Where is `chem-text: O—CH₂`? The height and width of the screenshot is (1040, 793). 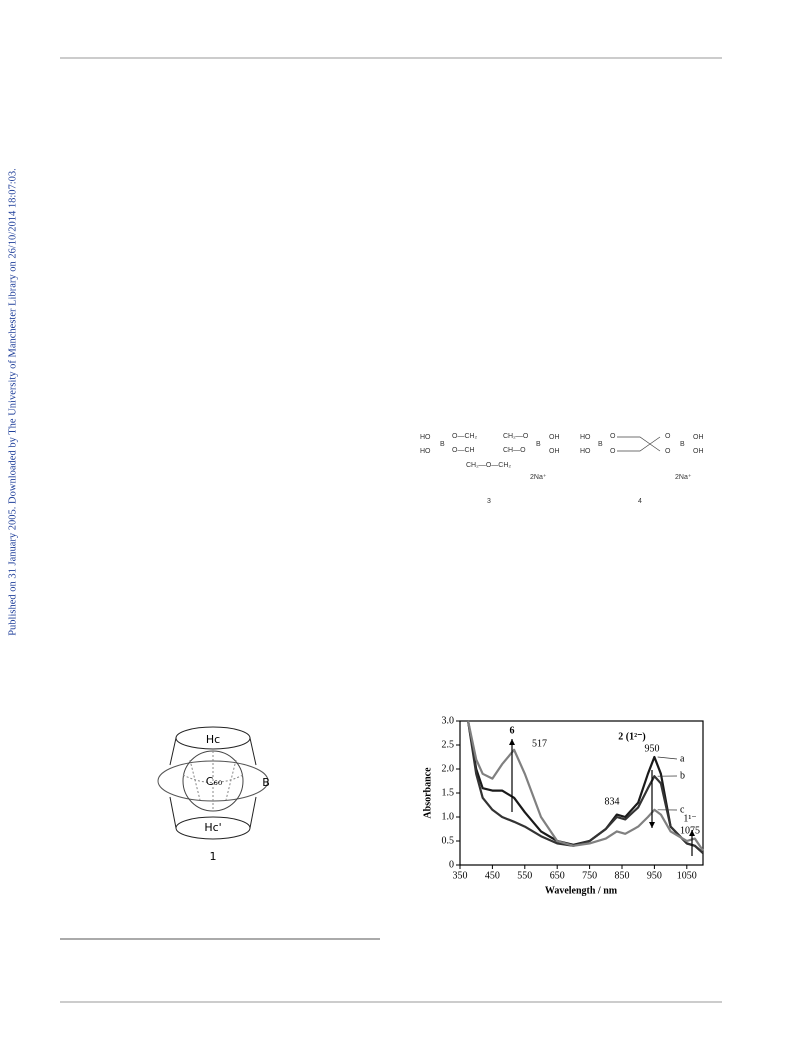 chem-text: O—CH₂ is located at coordinates (465, 436).